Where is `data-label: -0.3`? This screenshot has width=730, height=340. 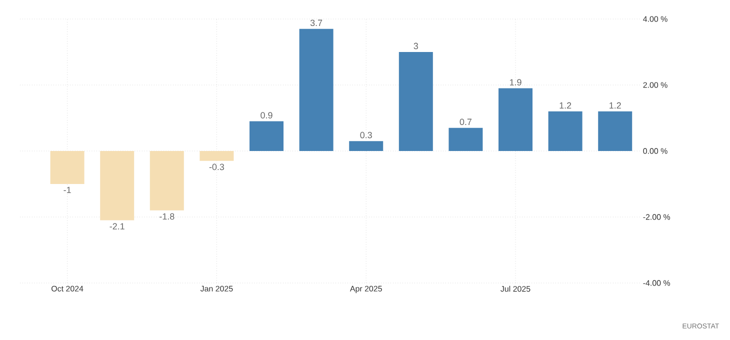 data-label: -0.3 is located at coordinates (216, 167).